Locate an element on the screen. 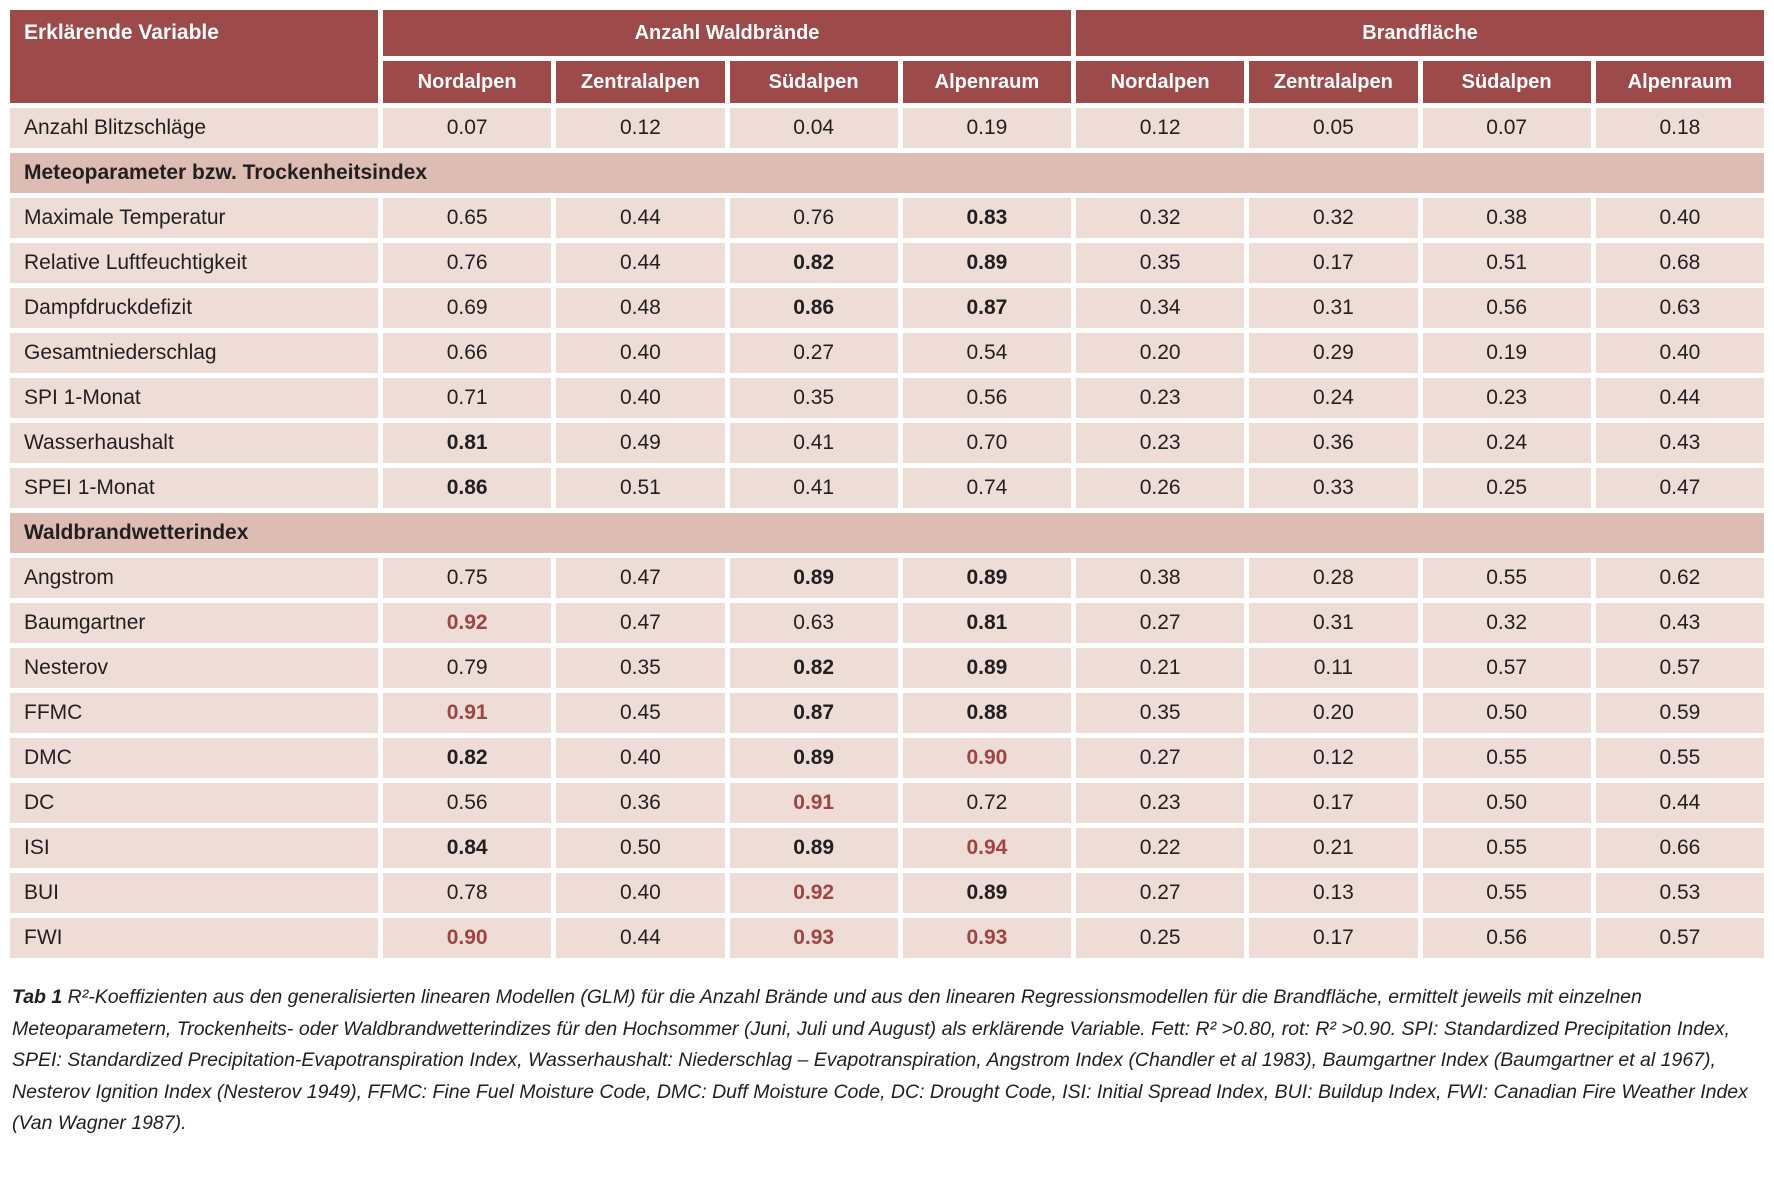 The height and width of the screenshot is (1183, 1774). row-label: DMC is located at coordinates (194, 758).